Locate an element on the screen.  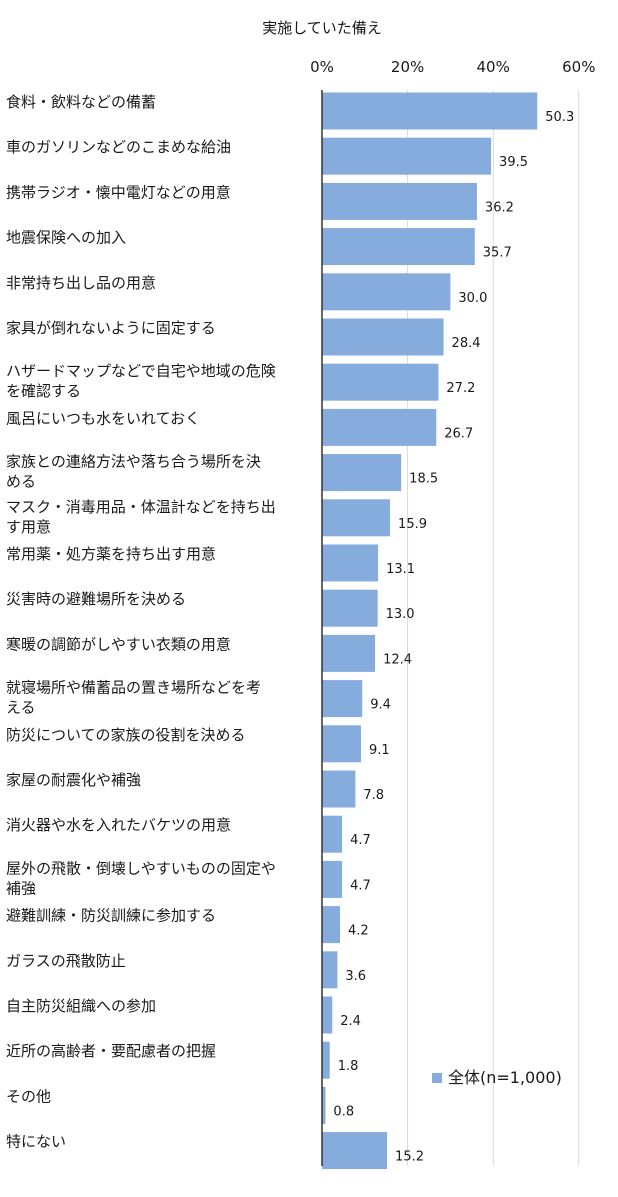
data-label: 7.8 is located at coordinates (373, 795).